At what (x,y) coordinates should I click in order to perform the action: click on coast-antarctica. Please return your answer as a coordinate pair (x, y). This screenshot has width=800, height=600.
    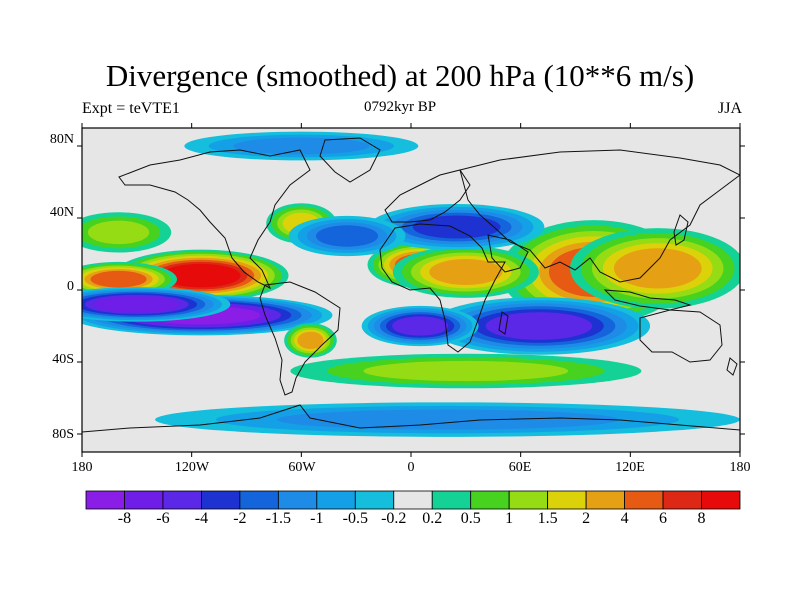
    Looking at the image, I should click on (411, 418).